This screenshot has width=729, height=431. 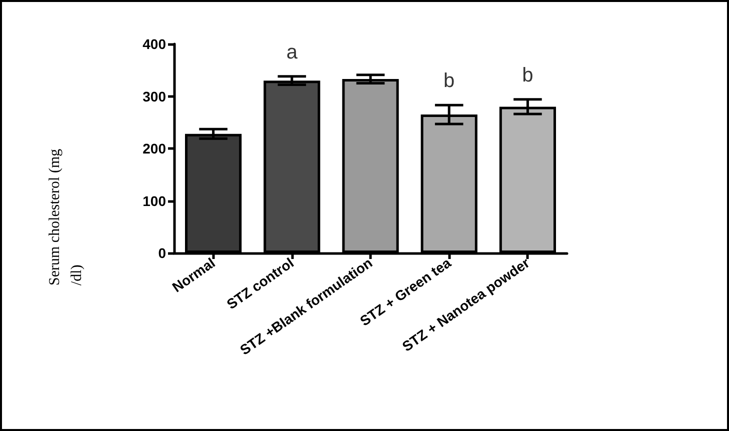 I want to click on y-tick-label: 400, so click(x=154, y=44).